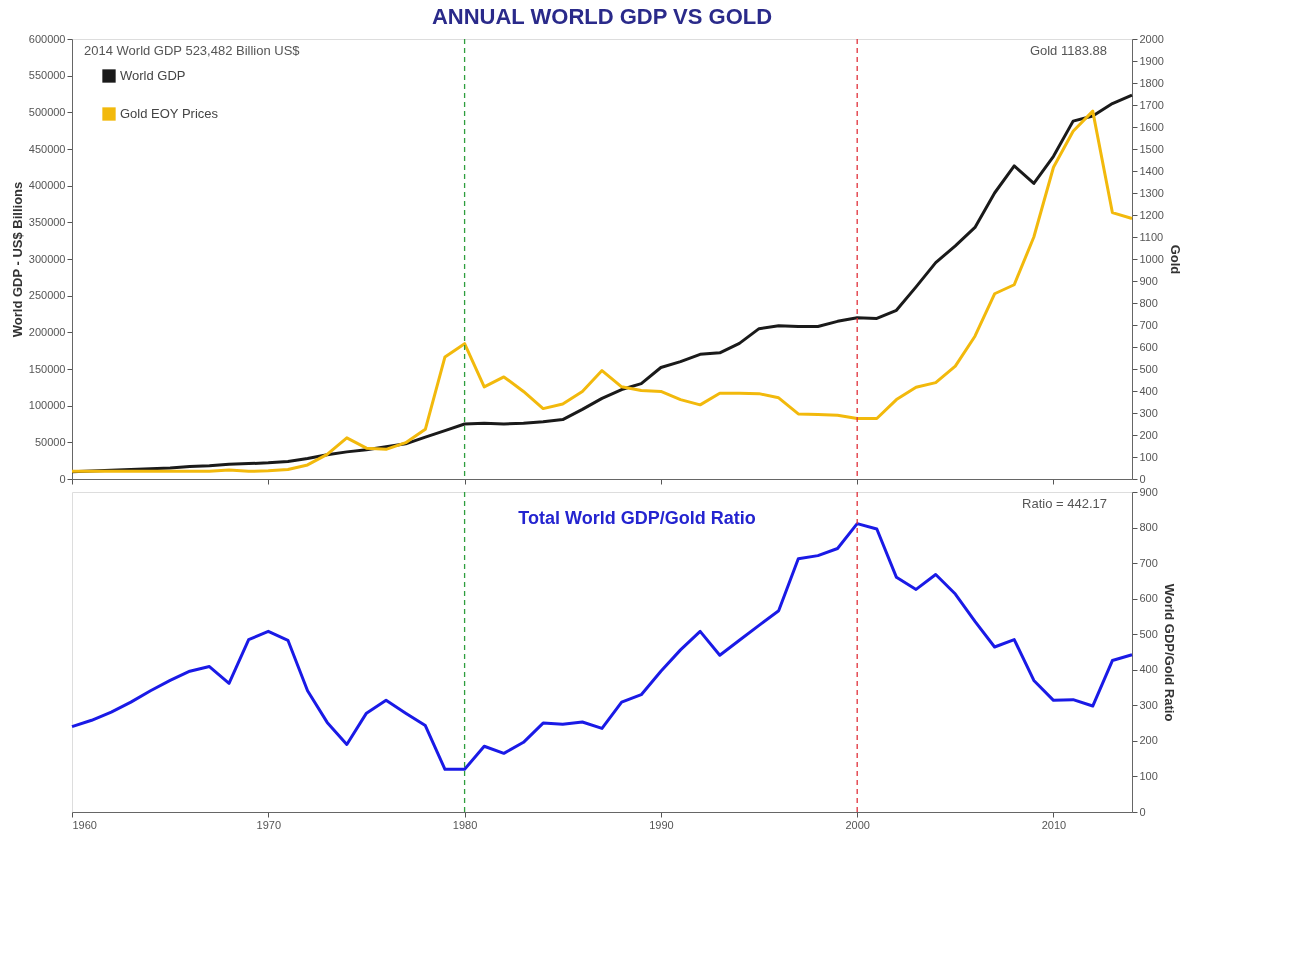  I want to click on y-axis-title: World GDP - US$ Billions, so click(17, 259).